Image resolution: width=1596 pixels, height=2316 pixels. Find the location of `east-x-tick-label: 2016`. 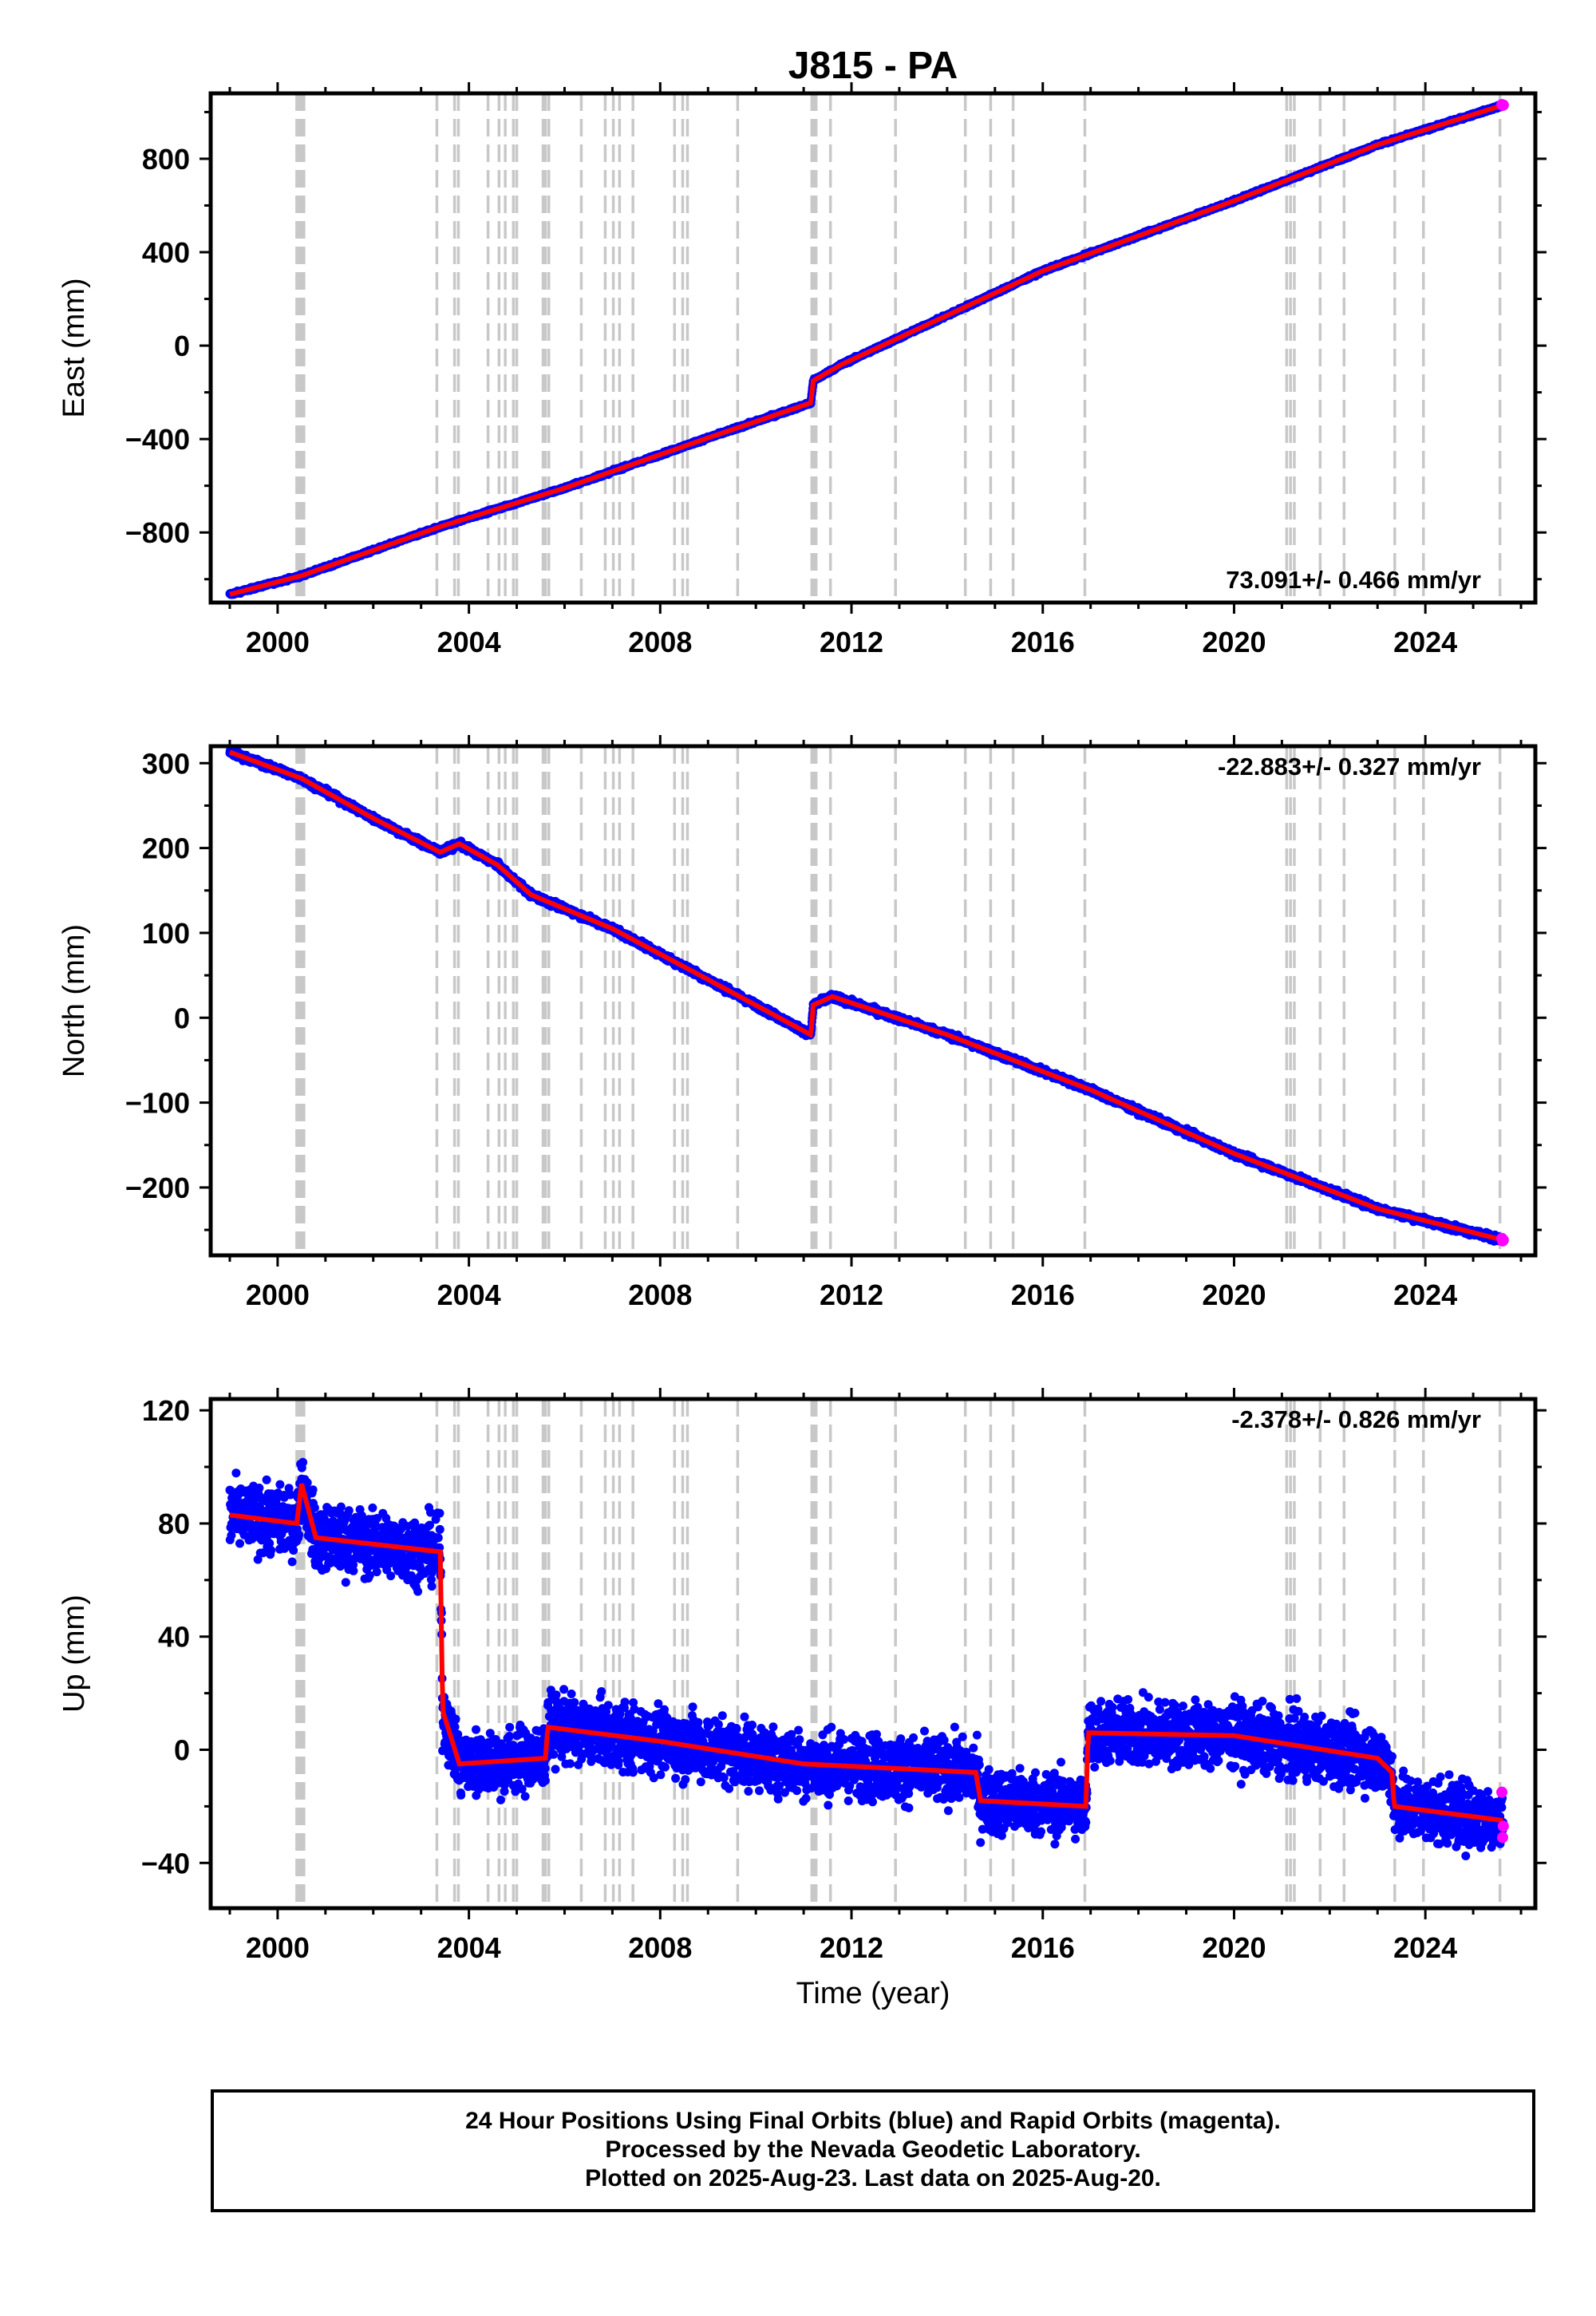

east-x-tick-label: 2016 is located at coordinates (1043, 642).